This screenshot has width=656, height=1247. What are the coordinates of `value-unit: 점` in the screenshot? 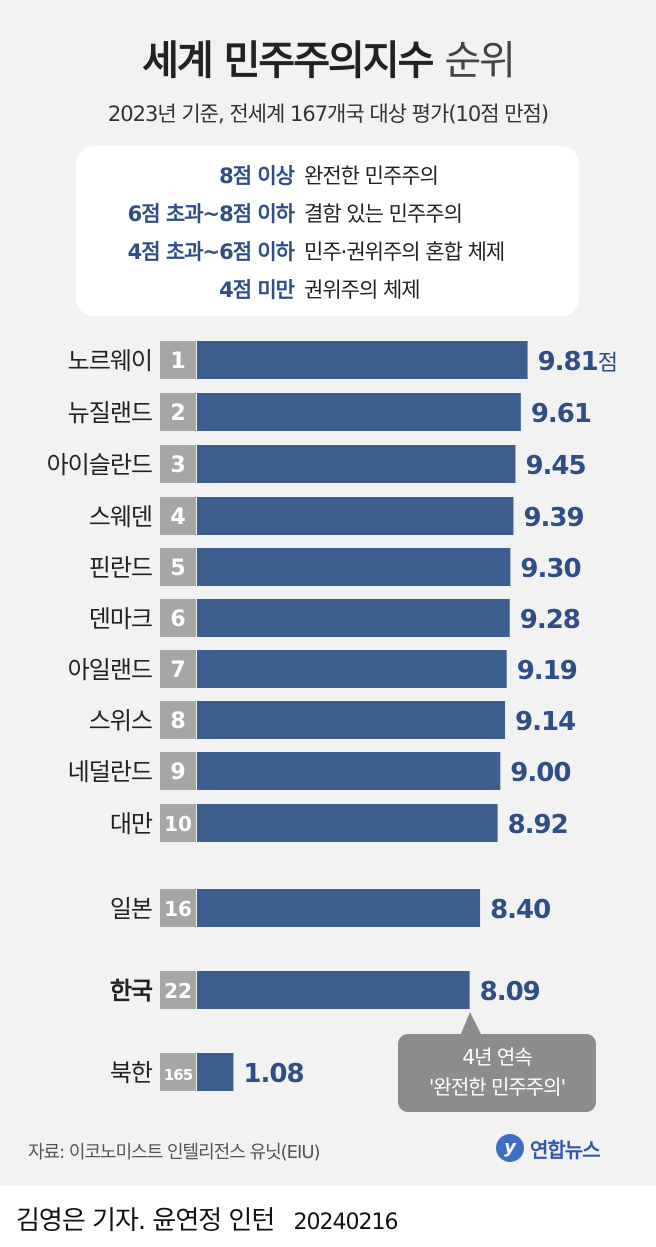 It's located at (607, 363).